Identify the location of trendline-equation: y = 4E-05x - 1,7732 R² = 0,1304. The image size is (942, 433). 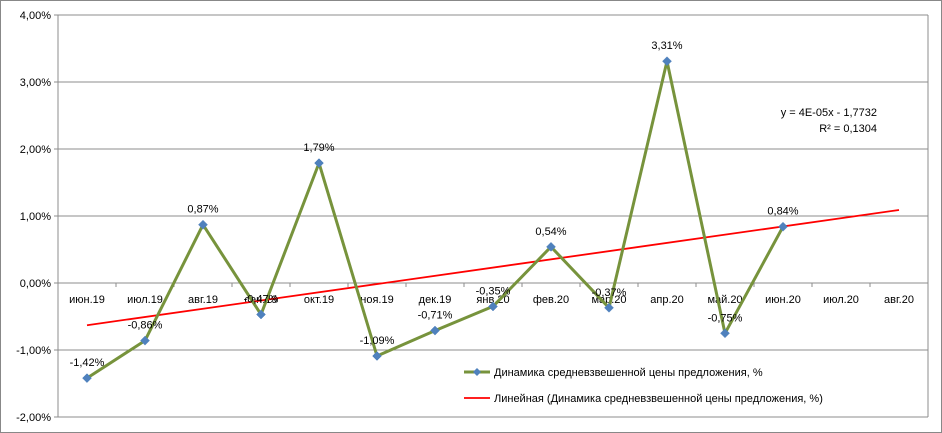
(829, 121).